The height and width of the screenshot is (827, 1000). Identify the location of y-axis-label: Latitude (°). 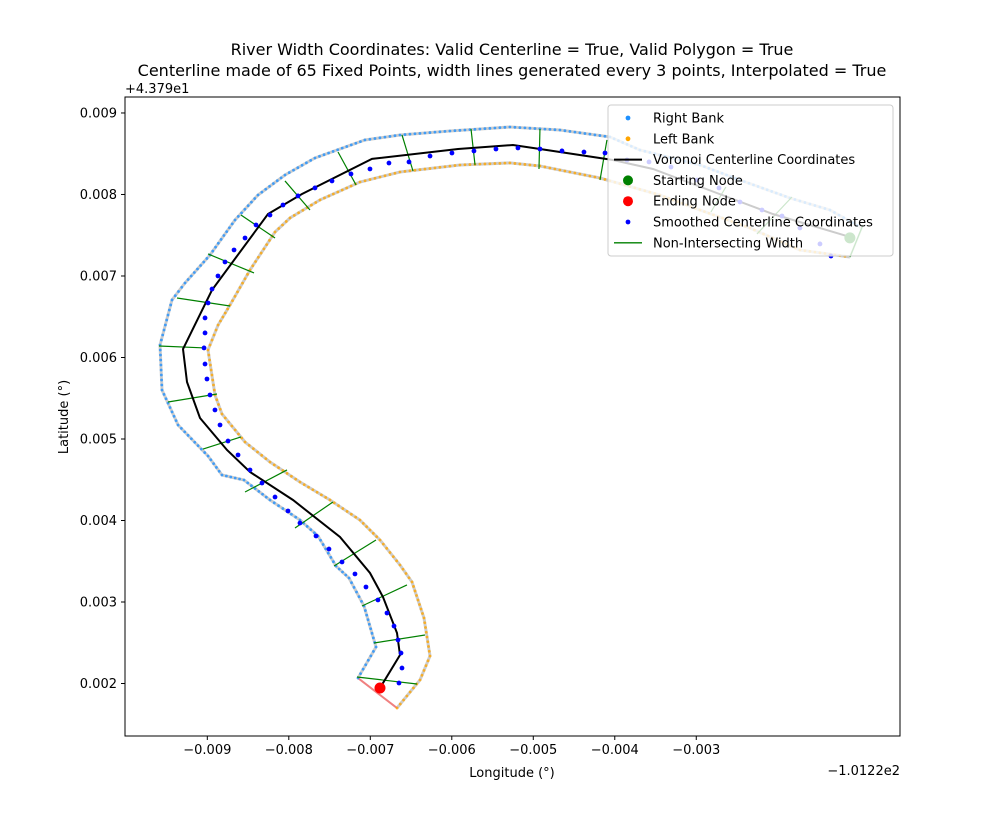
(64, 417).